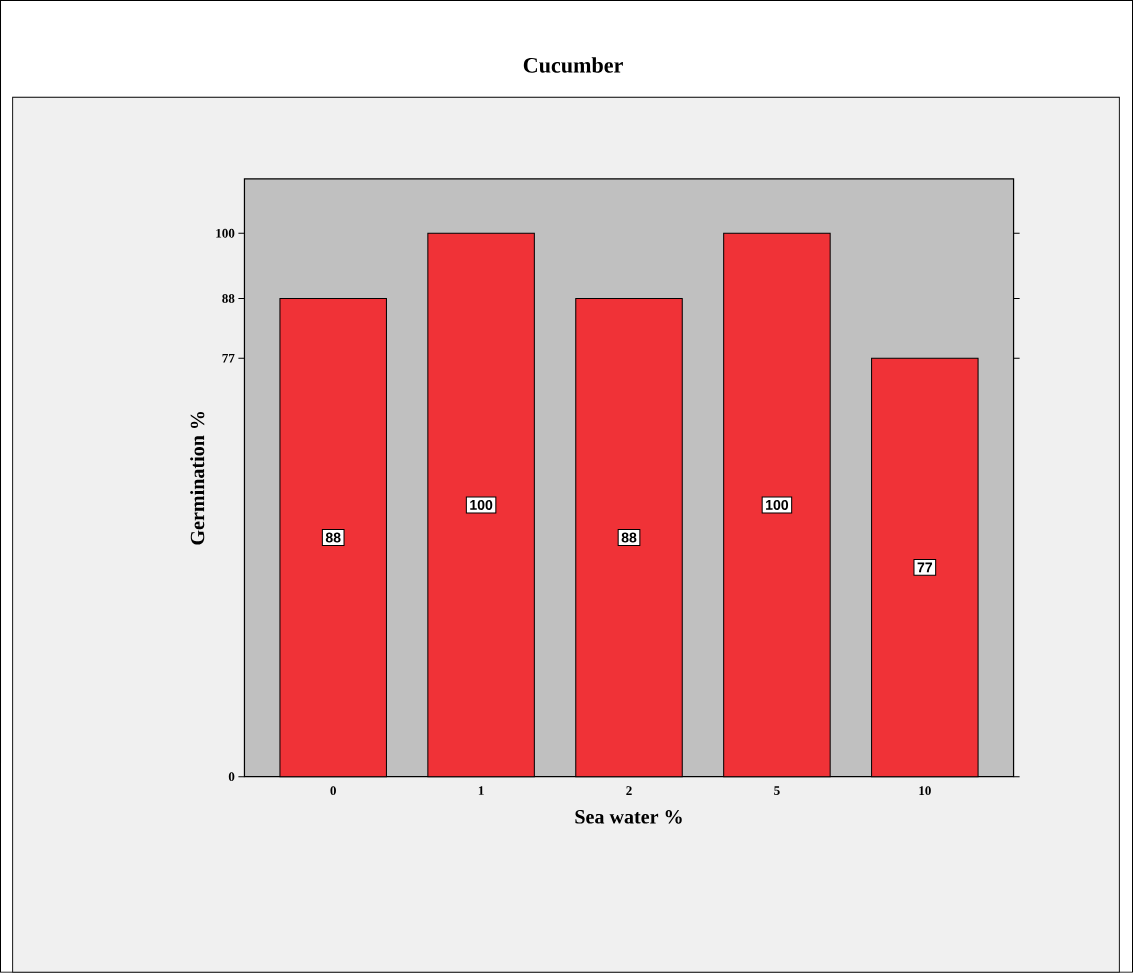  I want to click on data-label: 77, so click(925, 567).